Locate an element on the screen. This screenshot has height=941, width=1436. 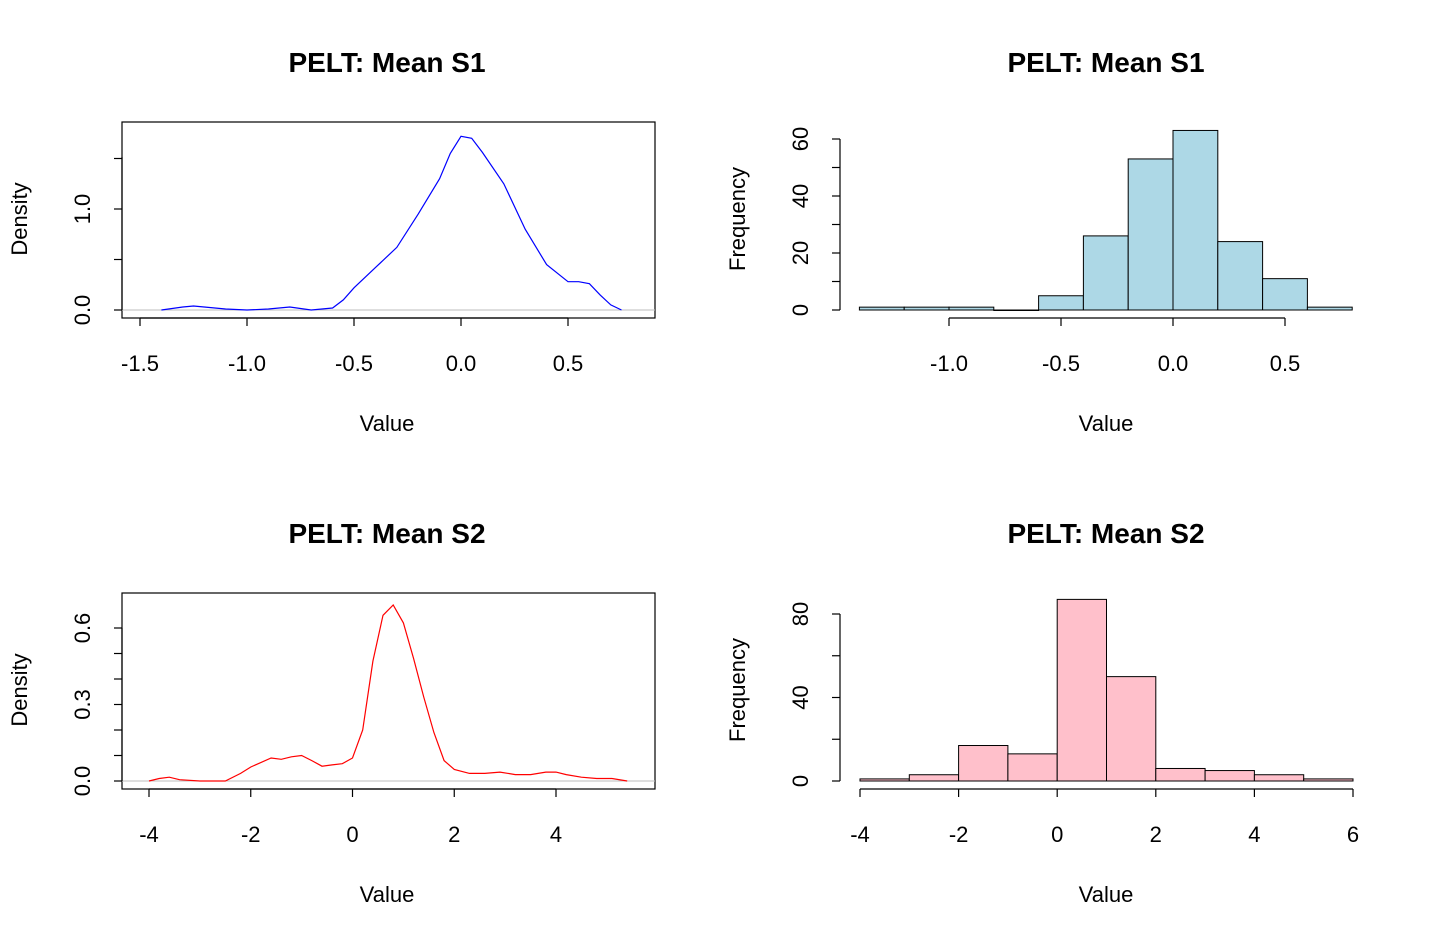
y-tick-label: 20 is located at coordinates (800, 253).